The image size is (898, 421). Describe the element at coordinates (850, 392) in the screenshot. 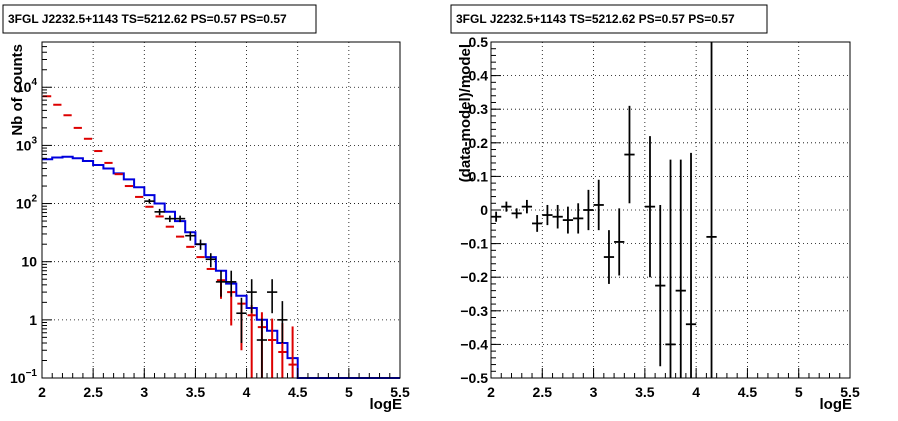

I see `residual-xtick-label: 5.5` at that location.